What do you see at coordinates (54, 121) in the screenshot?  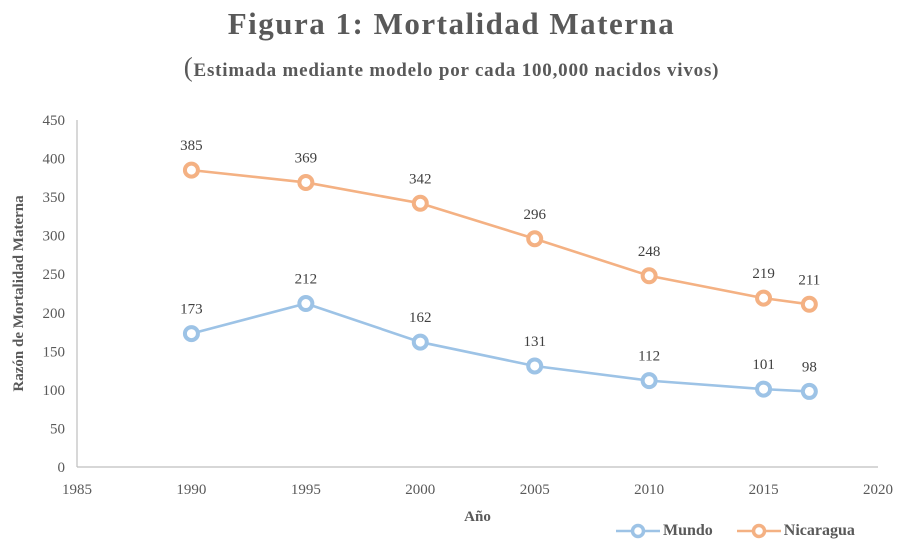 I see `y-tick-label: 450` at bounding box center [54, 121].